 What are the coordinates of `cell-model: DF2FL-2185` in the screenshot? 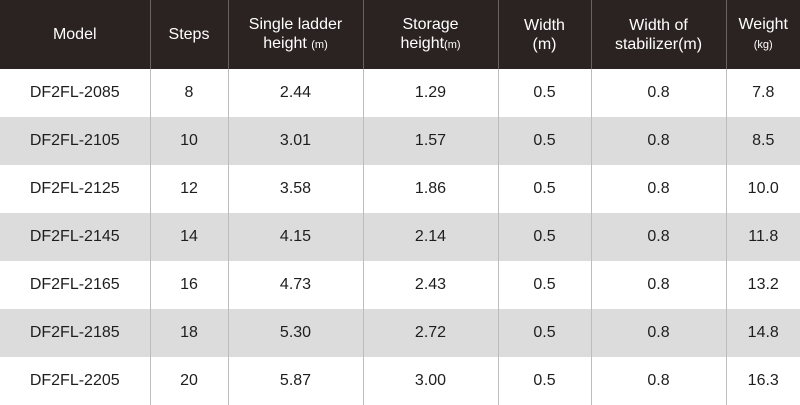 It's located at (75, 333).